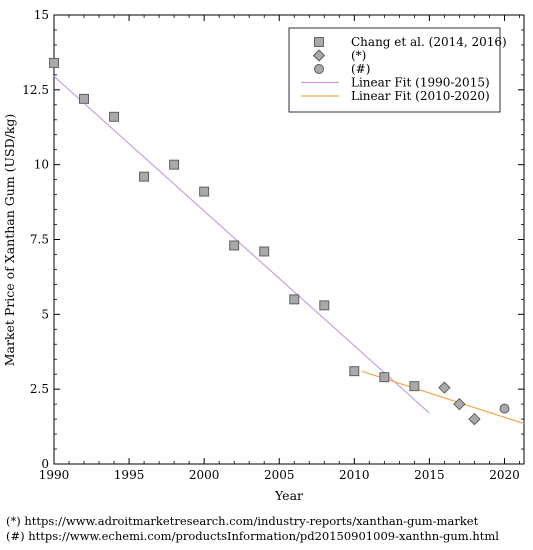 This screenshot has height=550, width=533. What do you see at coordinates (394, 70) in the screenshot?
I see `legend-box` at bounding box center [394, 70].